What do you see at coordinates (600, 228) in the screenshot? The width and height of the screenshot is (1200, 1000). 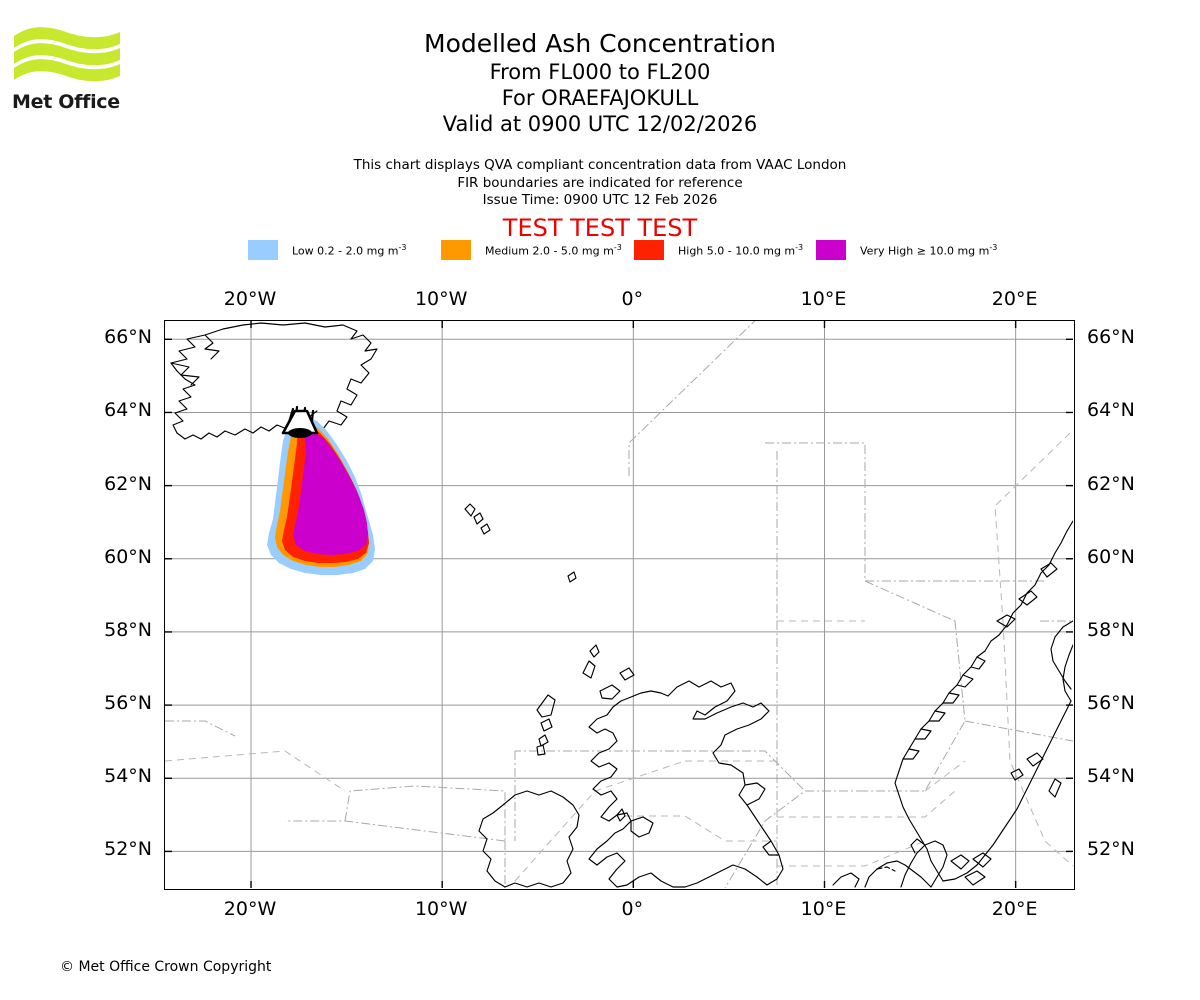 I see `test-banner: TEST TEST TEST` at bounding box center [600, 228].